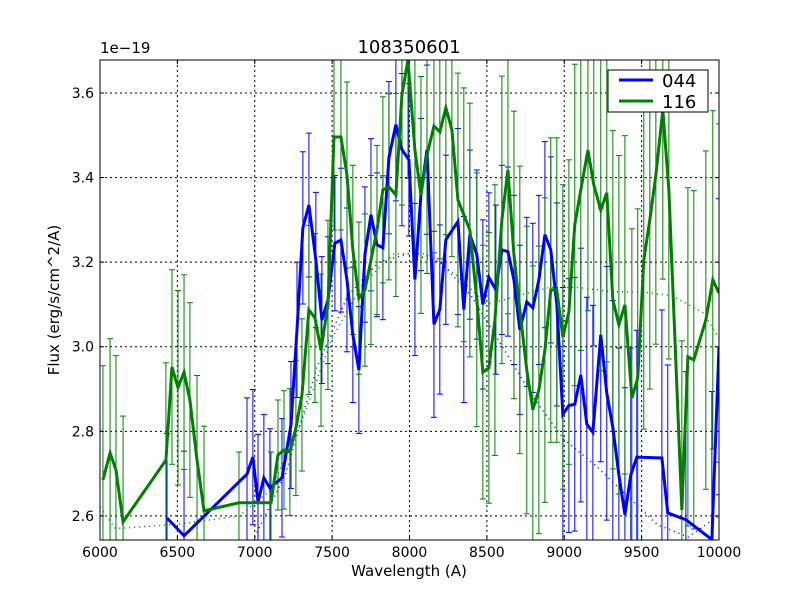 The width and height of the screenshot is (800, 600). I want to click on legend-box, so click(658, 91).